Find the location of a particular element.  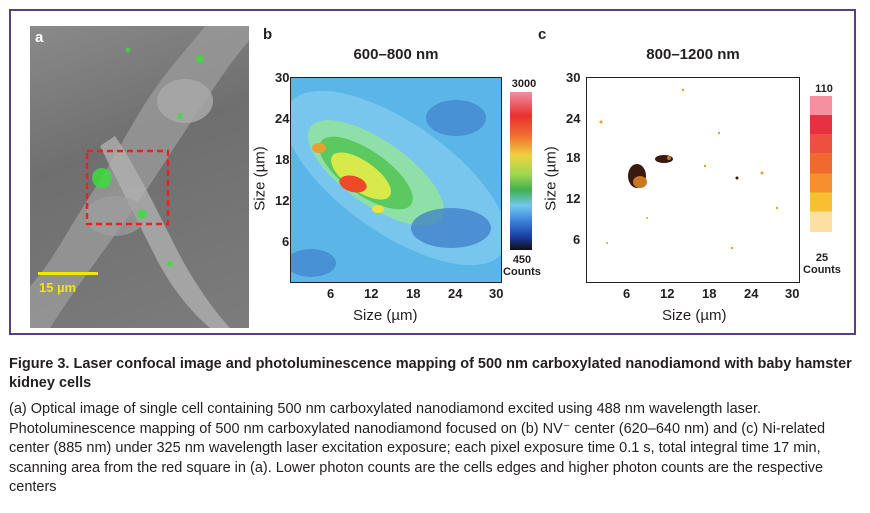

cell-illustration is located at coordinates (139, 177).